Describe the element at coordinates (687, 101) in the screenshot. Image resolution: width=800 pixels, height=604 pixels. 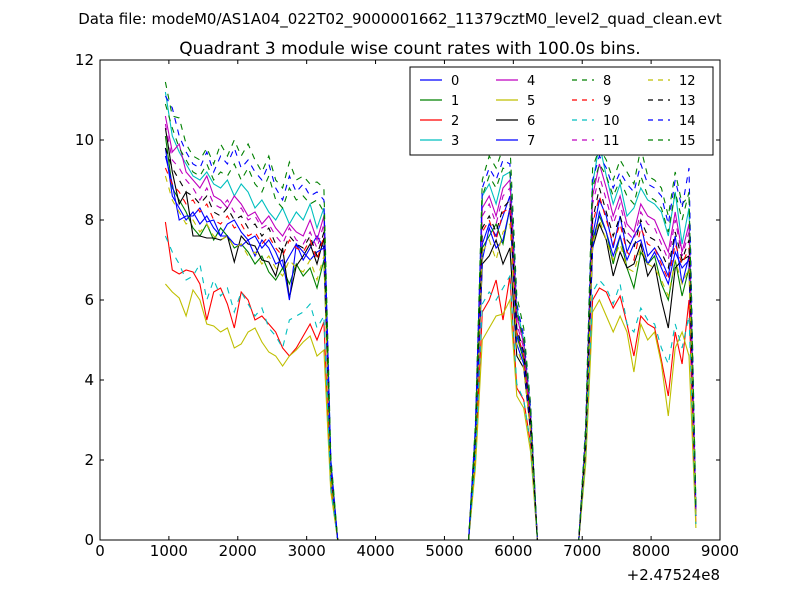
I see `legend-label-13: 13` at that location.